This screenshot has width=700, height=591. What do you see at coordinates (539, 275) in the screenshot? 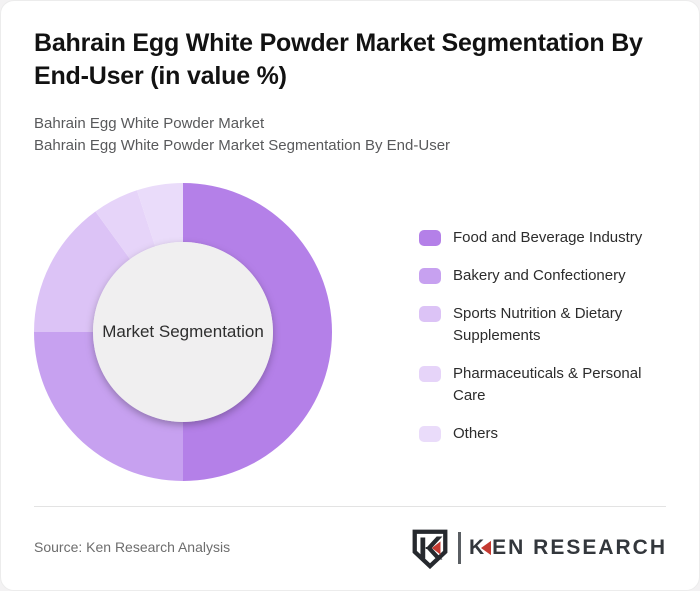
I see `legend-label: Bakery and Confectionery` at bounding box center [539, 275].